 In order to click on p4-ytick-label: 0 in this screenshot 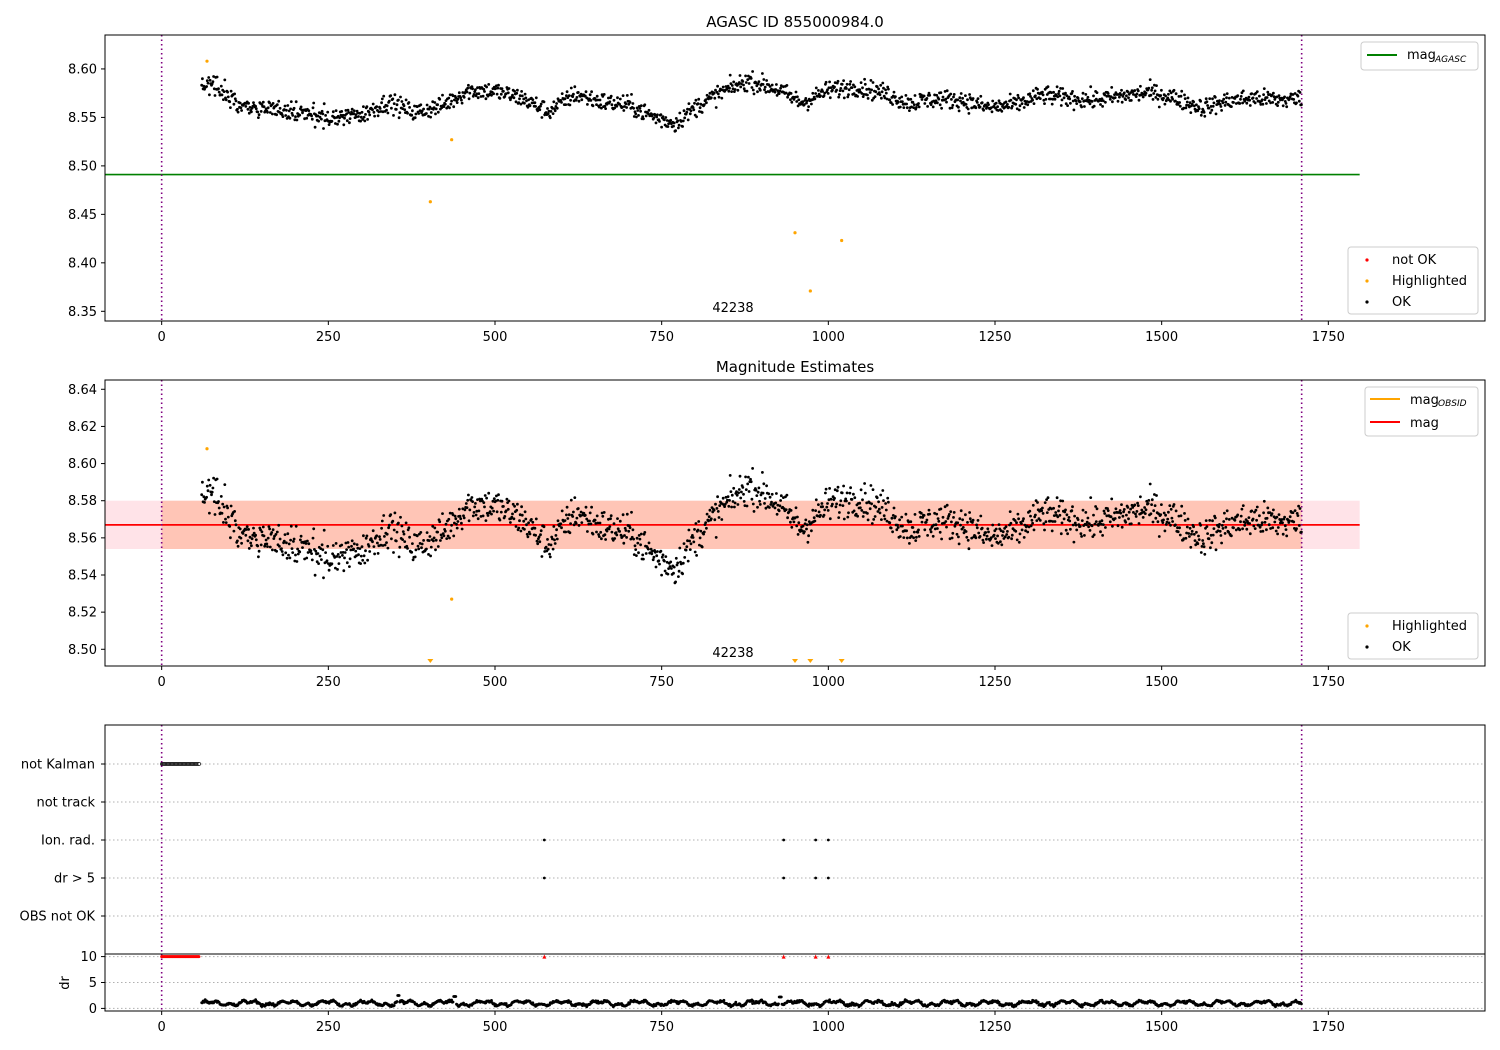, I will do `click(93, 1009)`.